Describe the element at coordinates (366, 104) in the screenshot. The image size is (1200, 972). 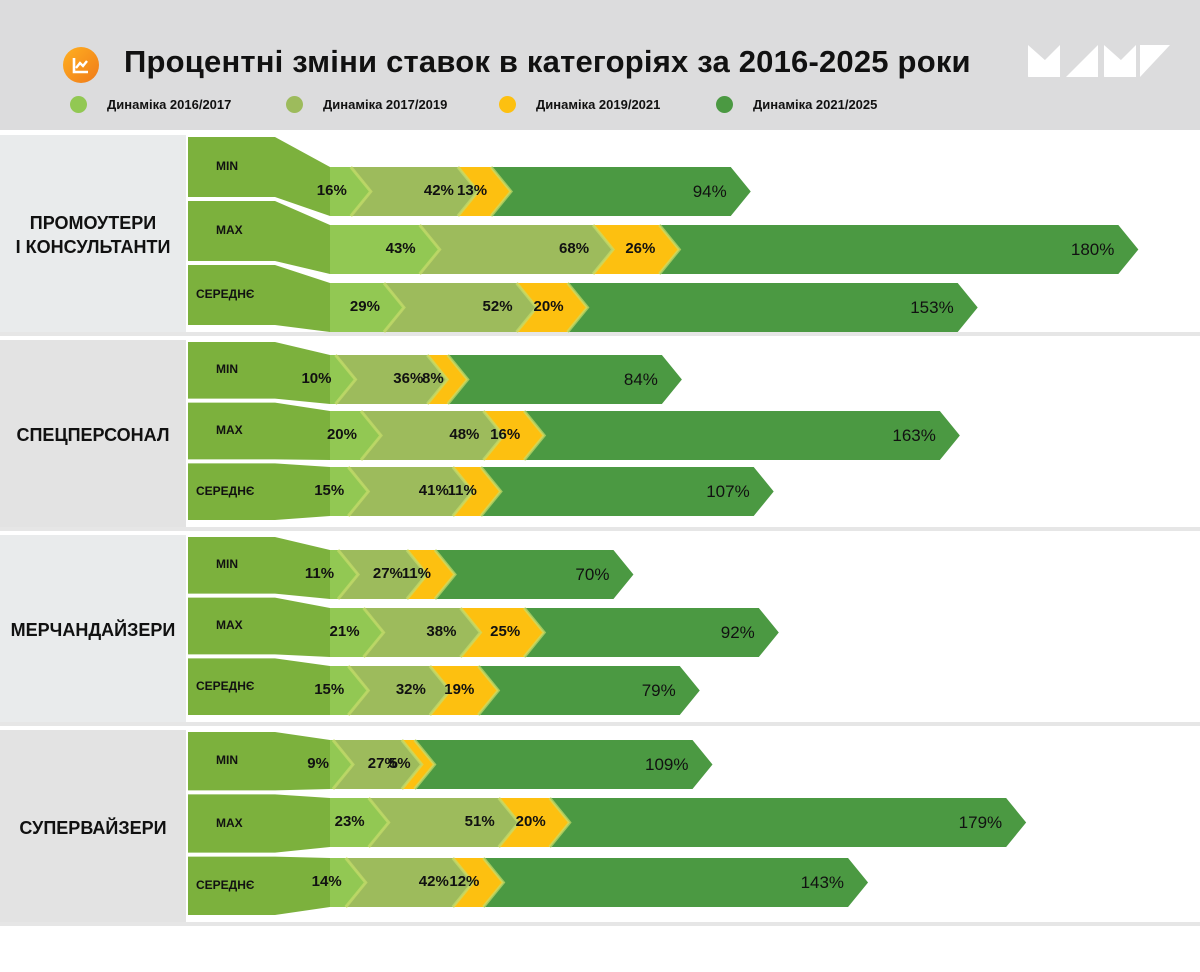
I see `legend-item: Динаміка 2017/2019` at that location.